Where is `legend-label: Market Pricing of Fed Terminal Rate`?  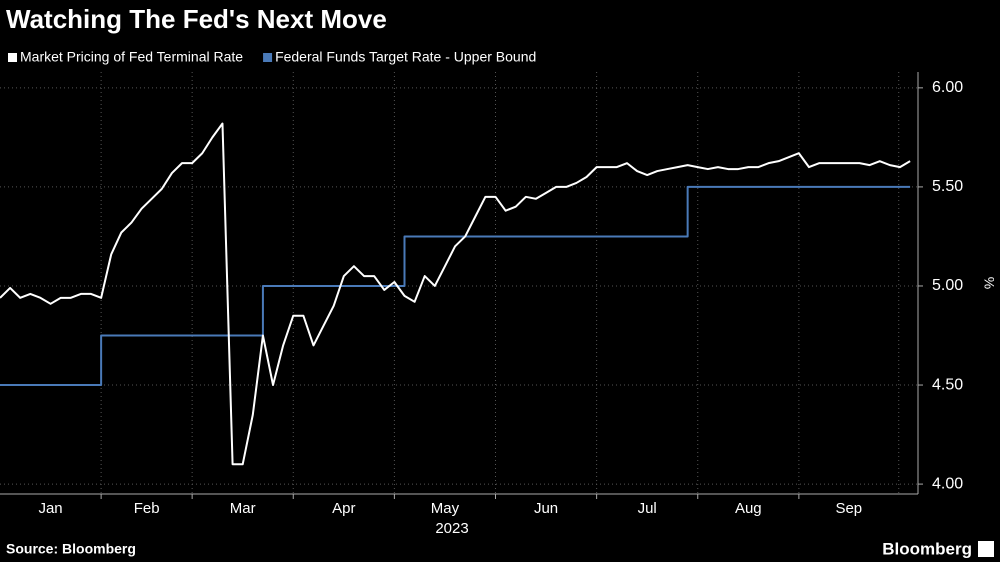 legend-label: Market Pricing of Fed Terminal Rate is located at coordinates (131, 57).